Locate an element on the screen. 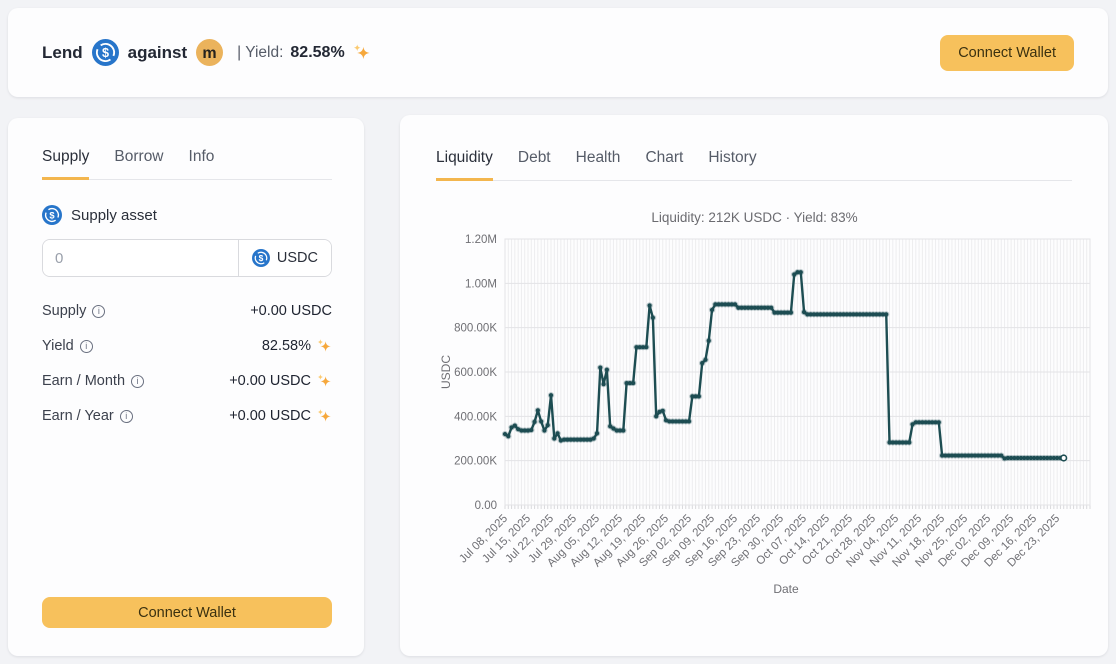 This screenshot has width=1116, height=664. supply-asset-label: Supply asset is located at coordinates (114, 215).